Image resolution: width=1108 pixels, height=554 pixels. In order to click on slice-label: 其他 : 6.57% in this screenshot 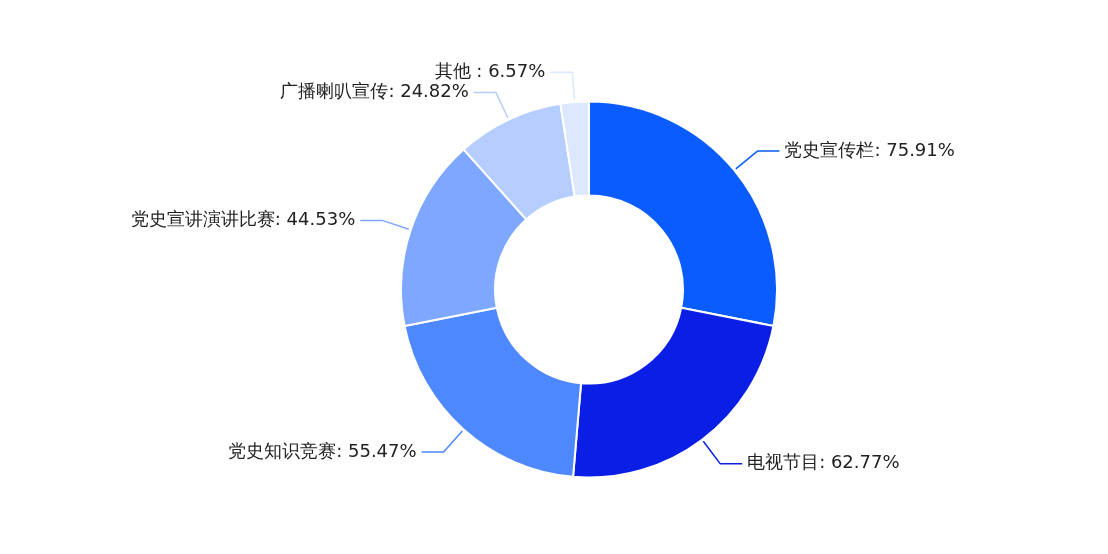, I will do `click(490, 70)`.